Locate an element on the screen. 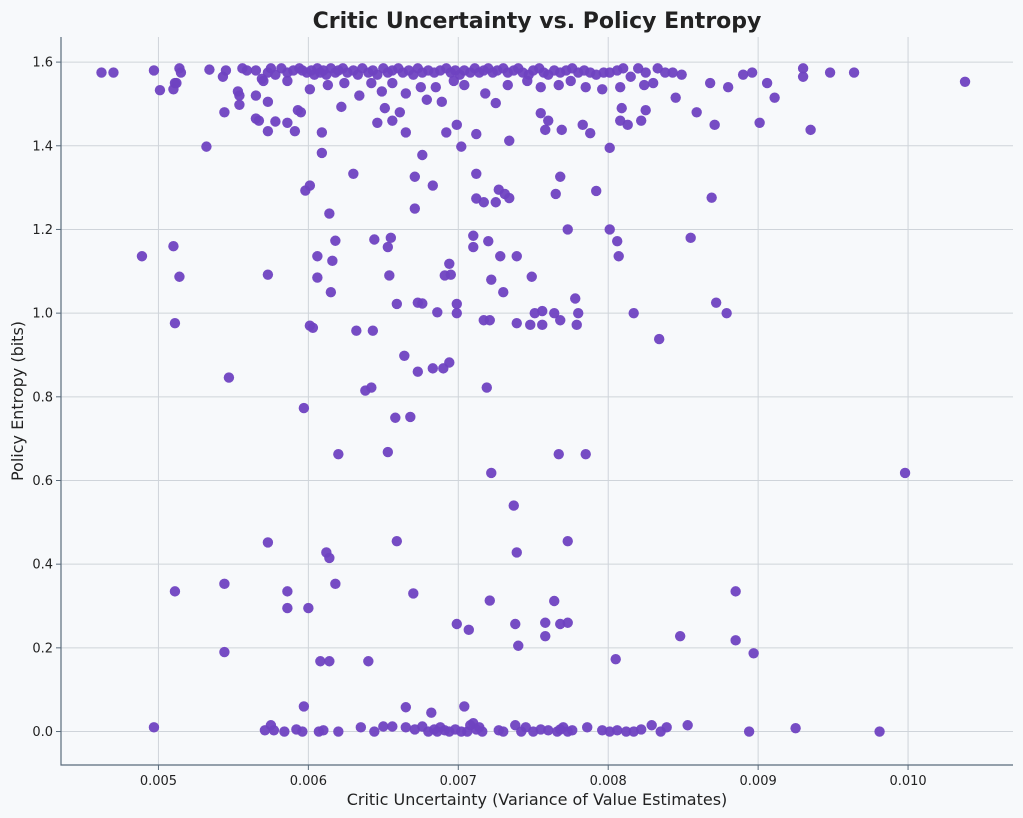 The image size is (1023, 818). x-tick-label: 0.010 is located at coordinates (907, 781).